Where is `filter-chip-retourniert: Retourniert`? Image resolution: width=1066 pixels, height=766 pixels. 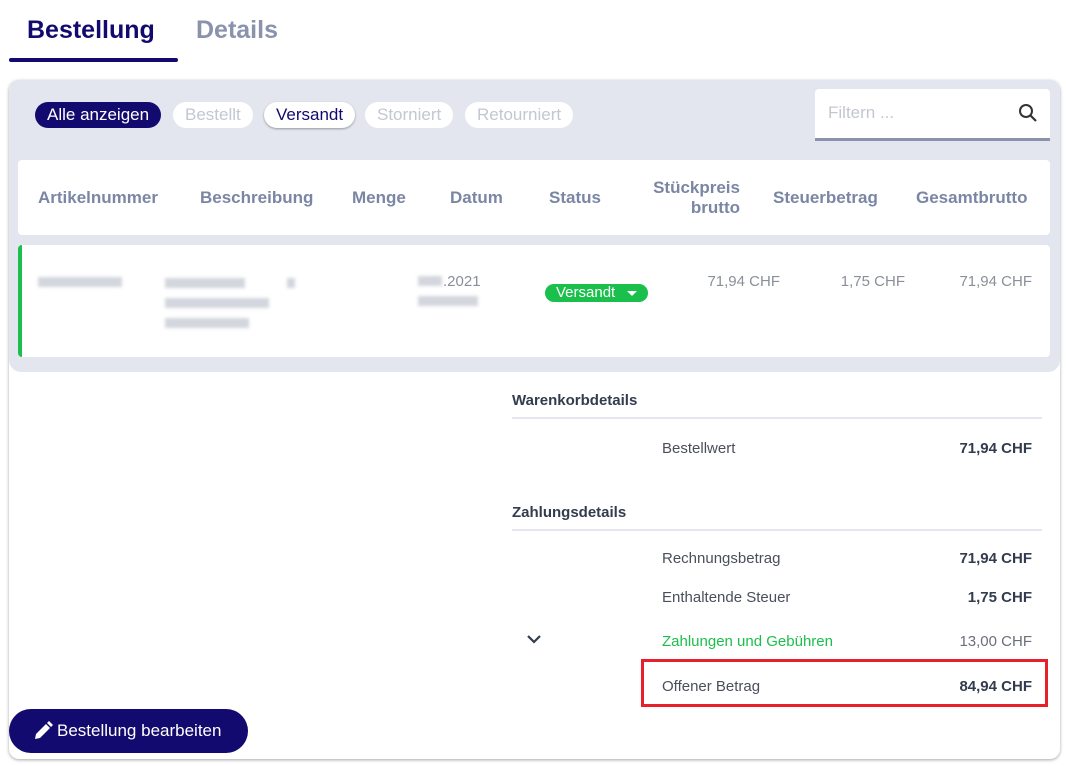
filter-chip-retourniert: Retourniert is located at coordinates (519, 115).